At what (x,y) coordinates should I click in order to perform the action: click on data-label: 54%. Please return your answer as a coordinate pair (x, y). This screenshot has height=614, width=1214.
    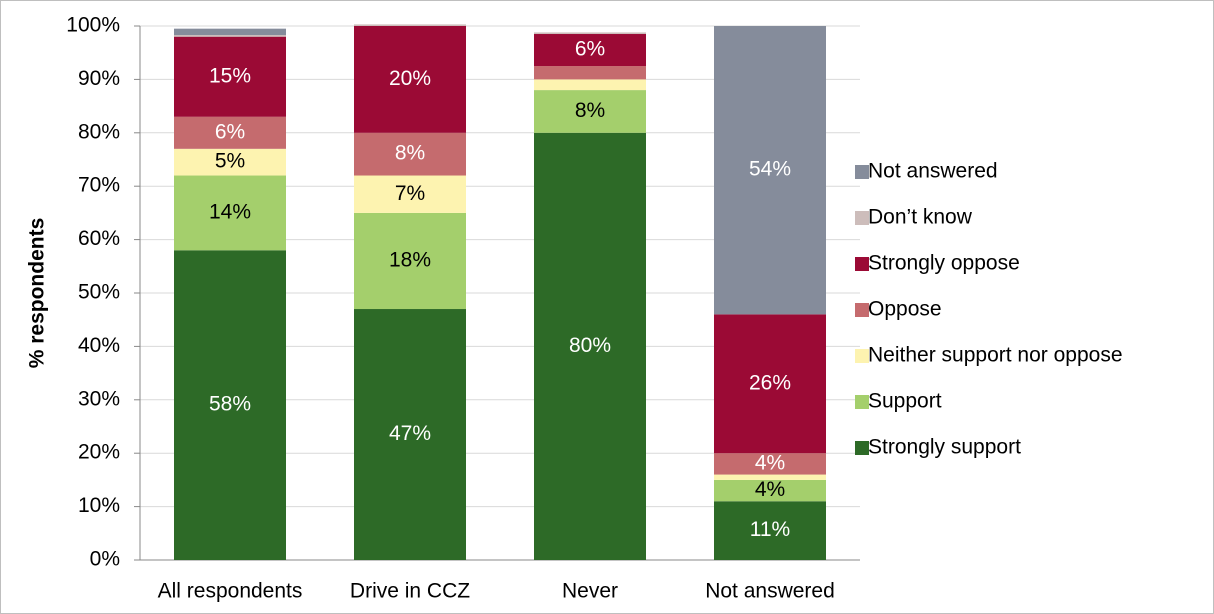
    Looking at the image, I should click on (770, 169).